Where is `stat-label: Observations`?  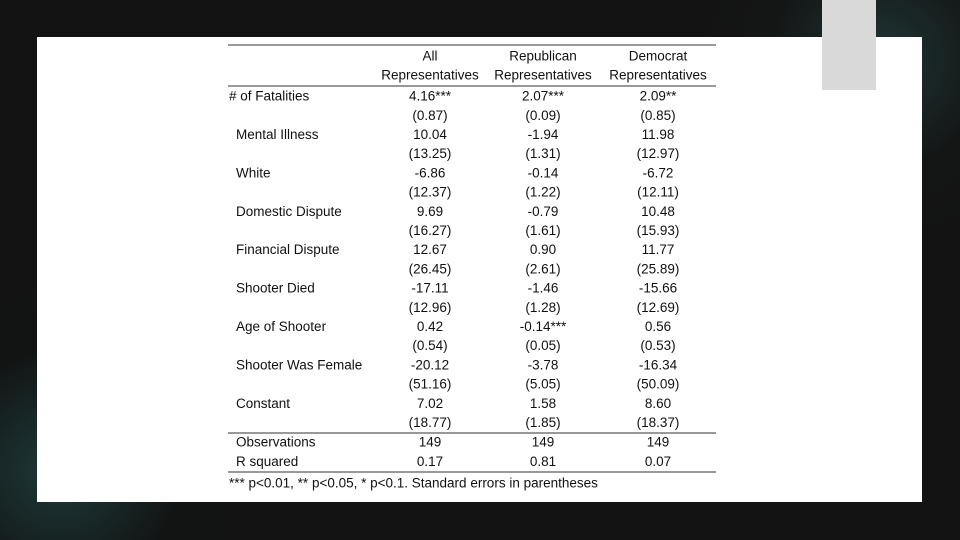 stat-label: Observations is located at coordinates (276, 442).